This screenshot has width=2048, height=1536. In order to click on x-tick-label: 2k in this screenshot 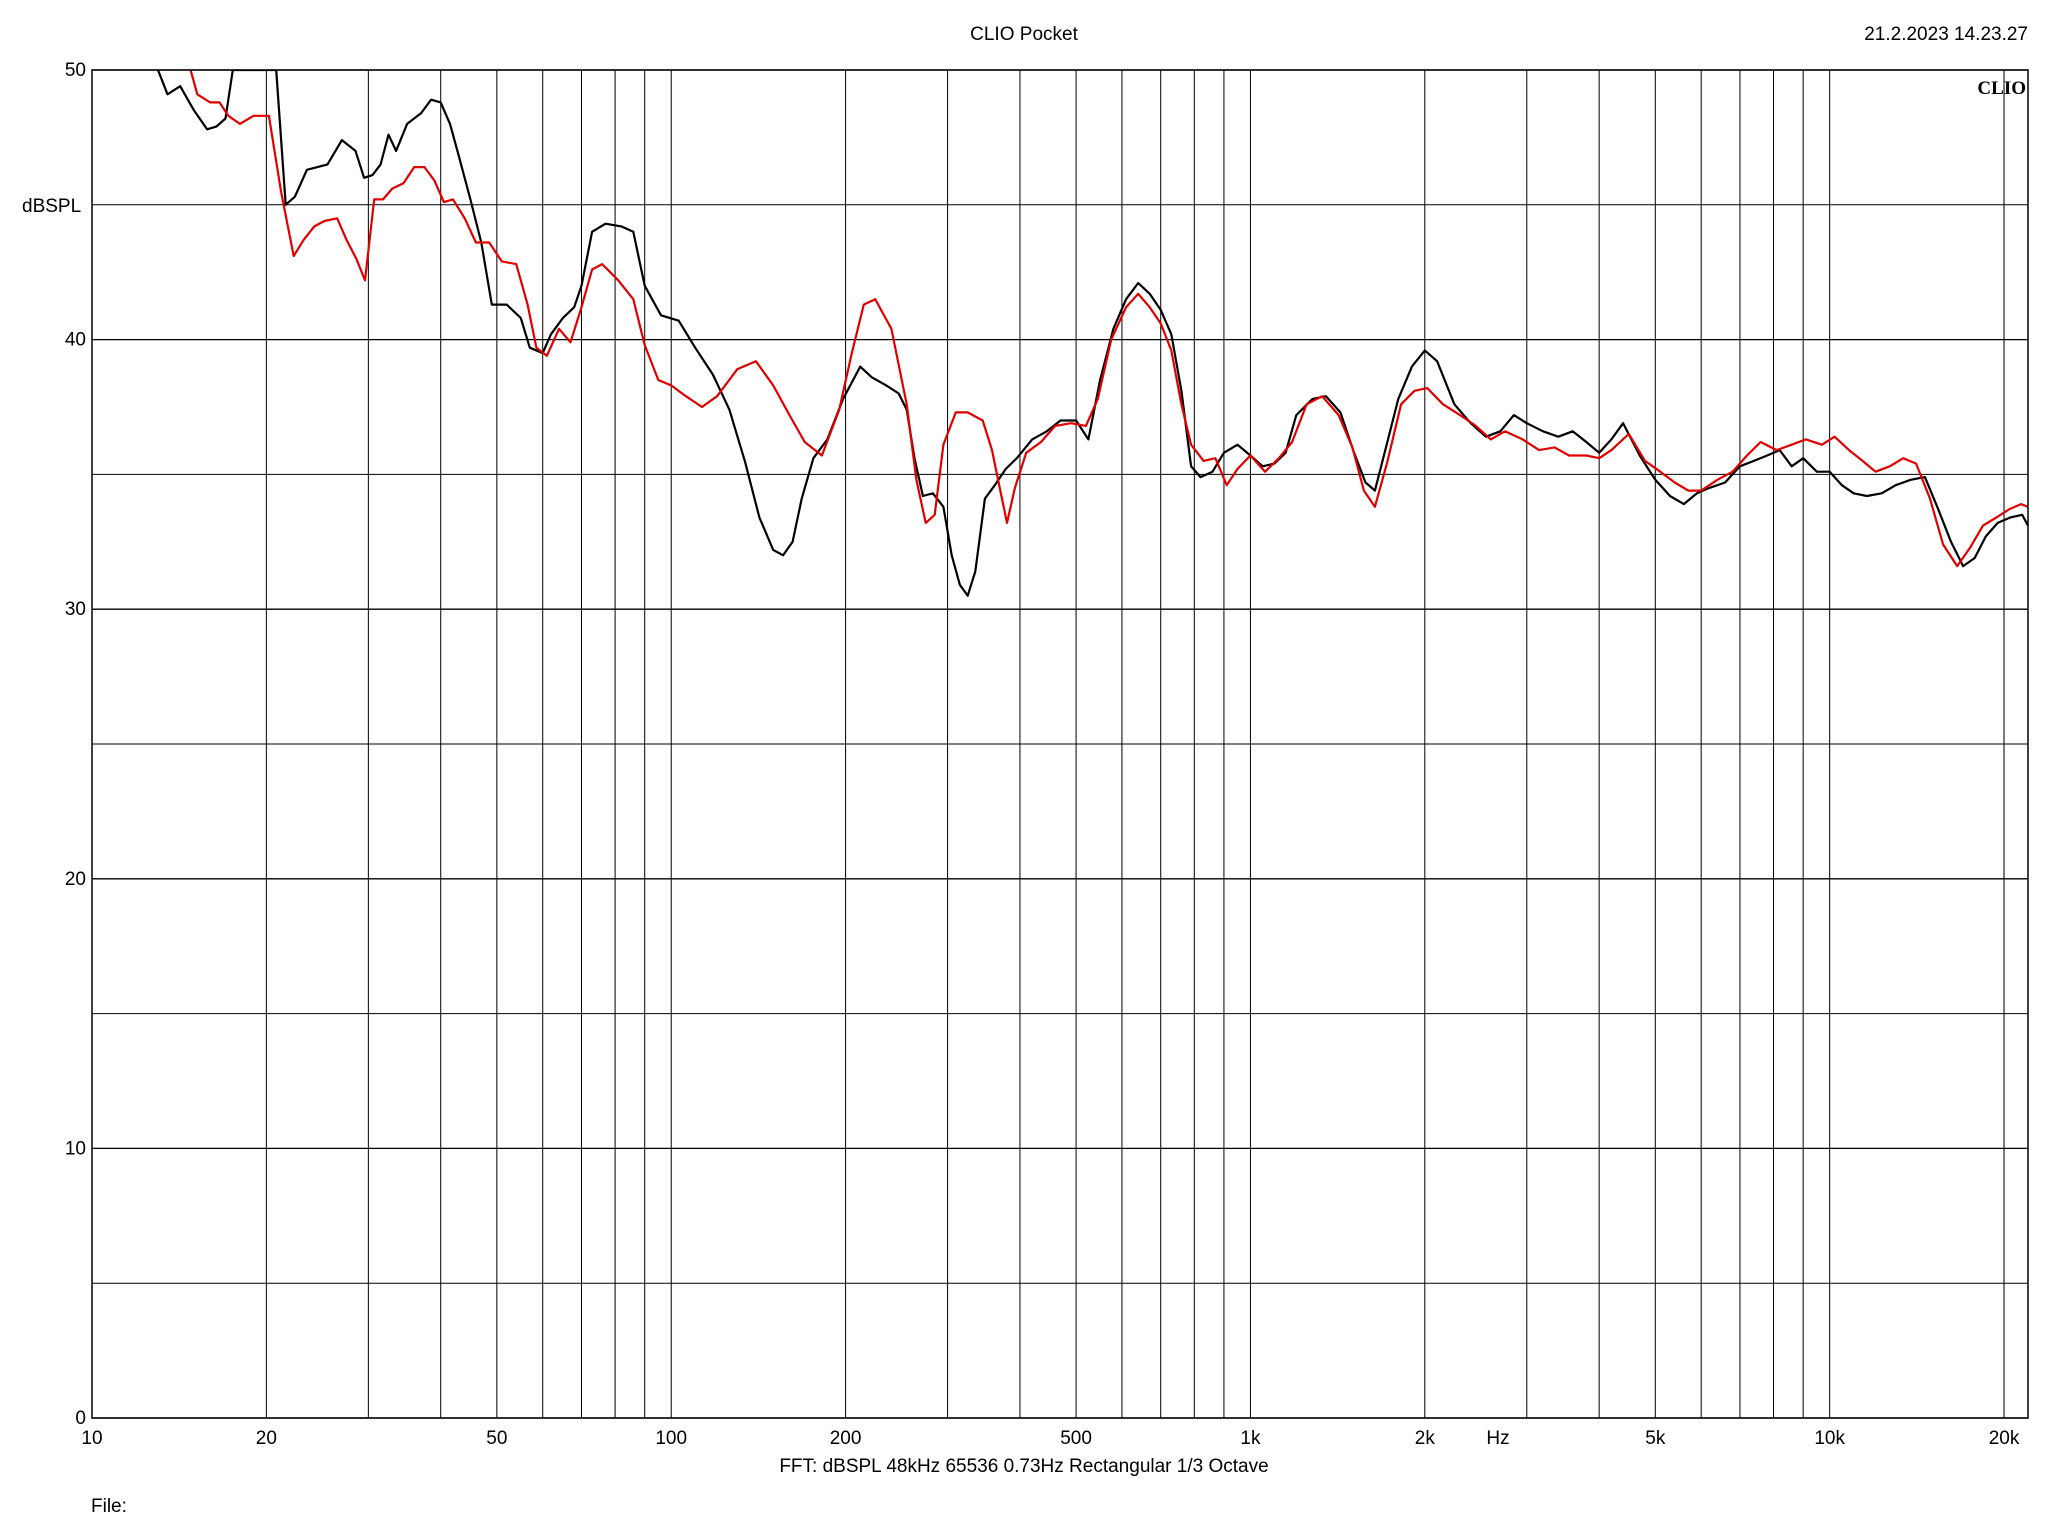, I will do `click(1425, 1438)`.